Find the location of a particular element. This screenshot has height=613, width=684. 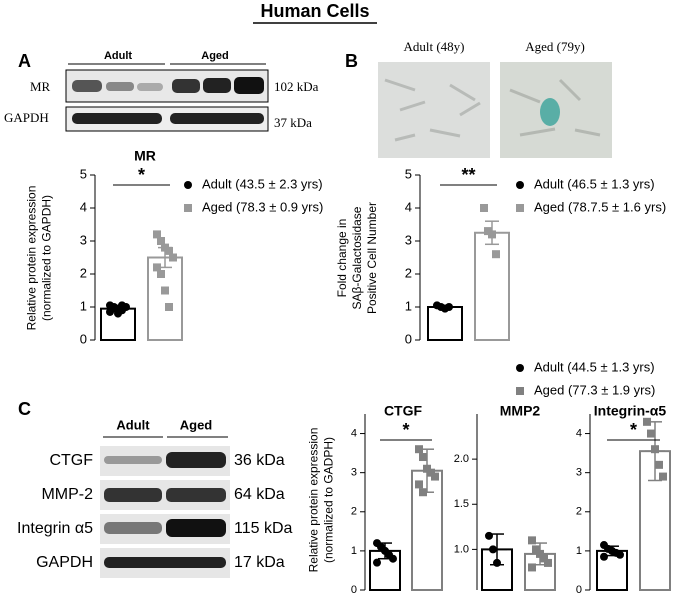

legend-label: Aged (78.3 ± 0.9 yrs) is located at coordinates (262, 206).